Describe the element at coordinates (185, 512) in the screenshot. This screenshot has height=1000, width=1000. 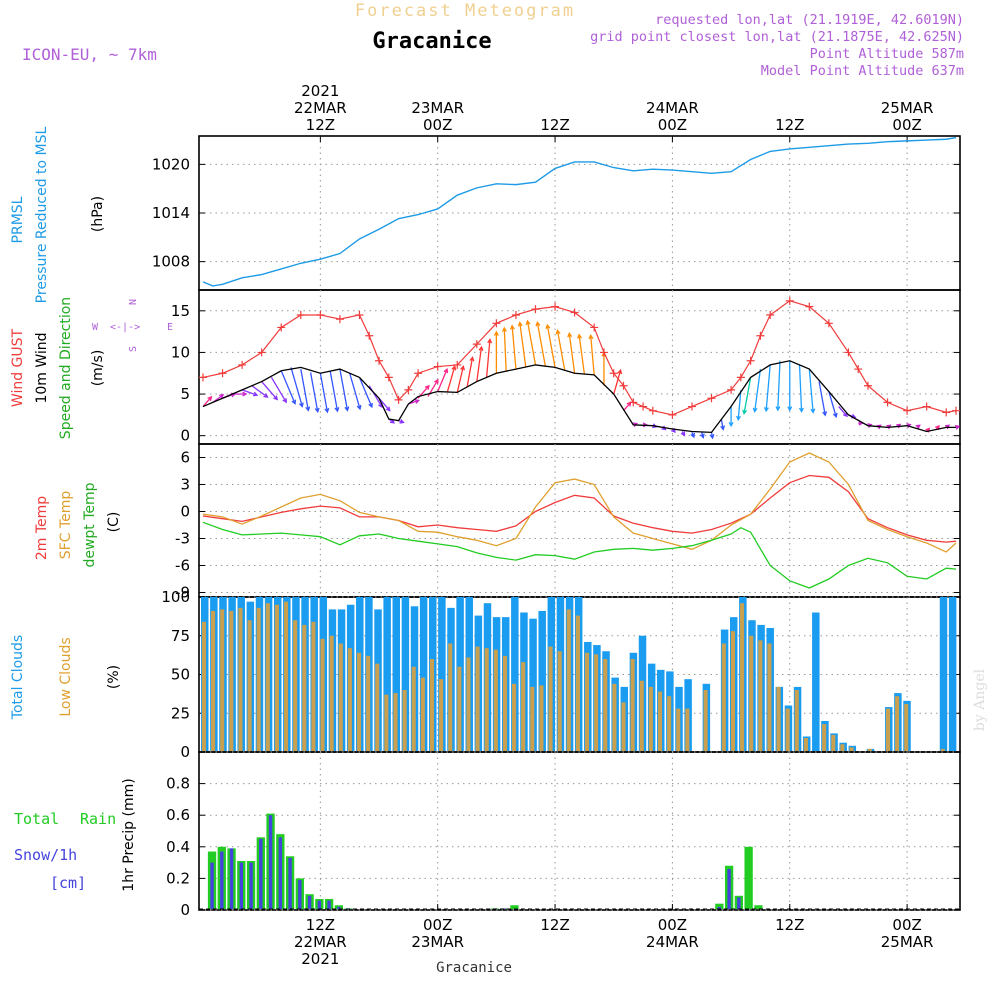
I see `temp-ytick-label: 0` at that location.